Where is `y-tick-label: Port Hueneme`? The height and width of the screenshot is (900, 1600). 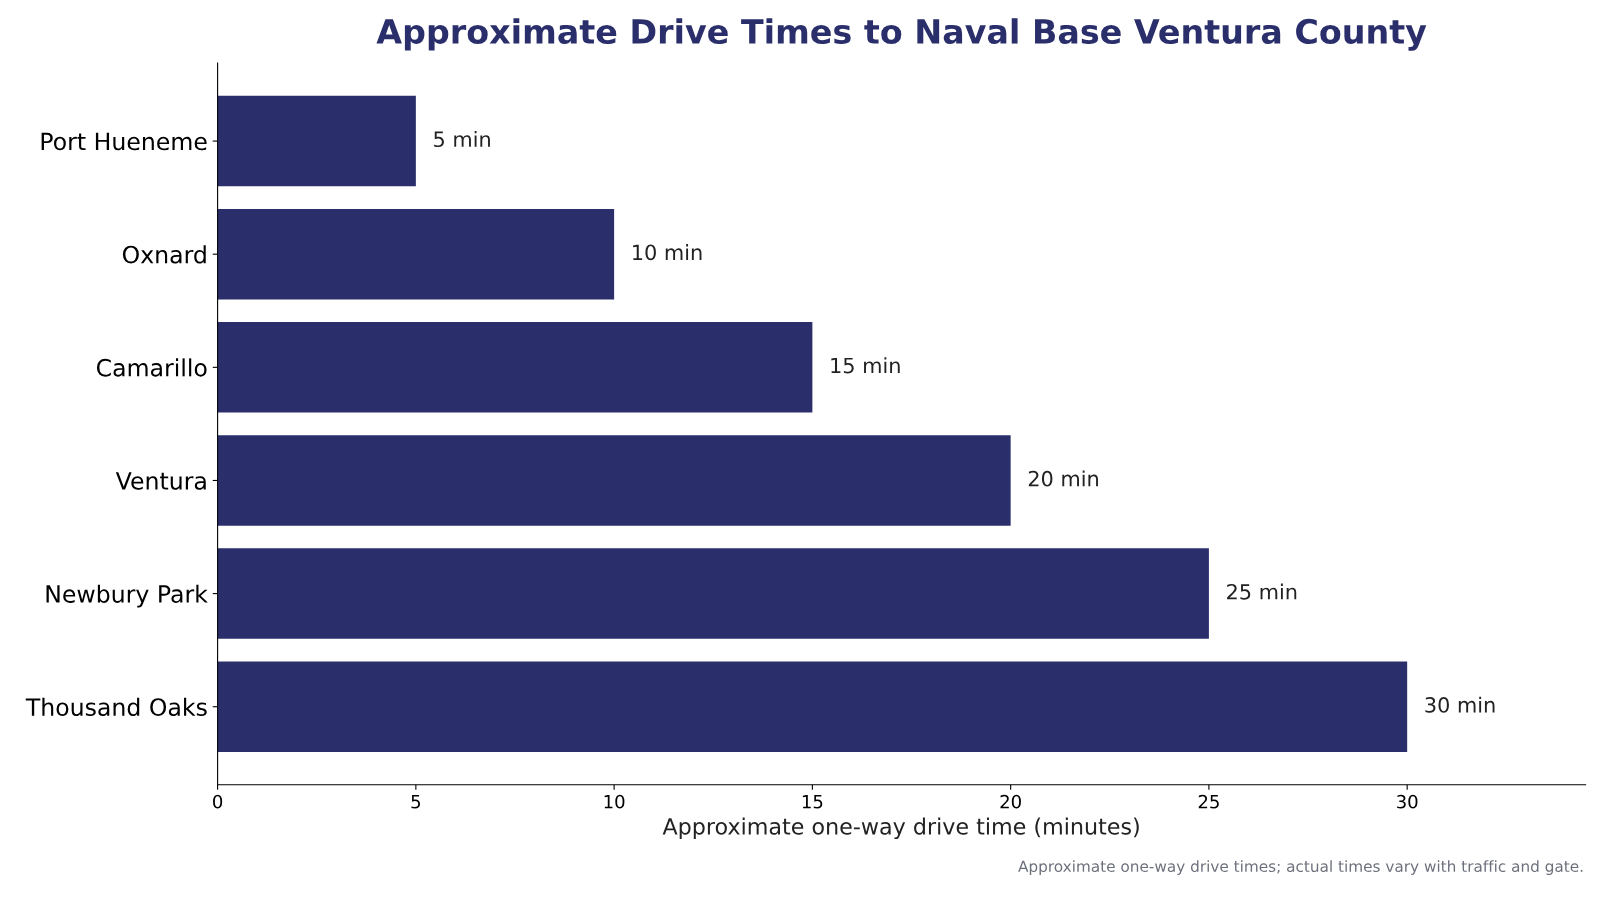 y-tick-label: Port Hueneme is located at coordinates (124, 141).